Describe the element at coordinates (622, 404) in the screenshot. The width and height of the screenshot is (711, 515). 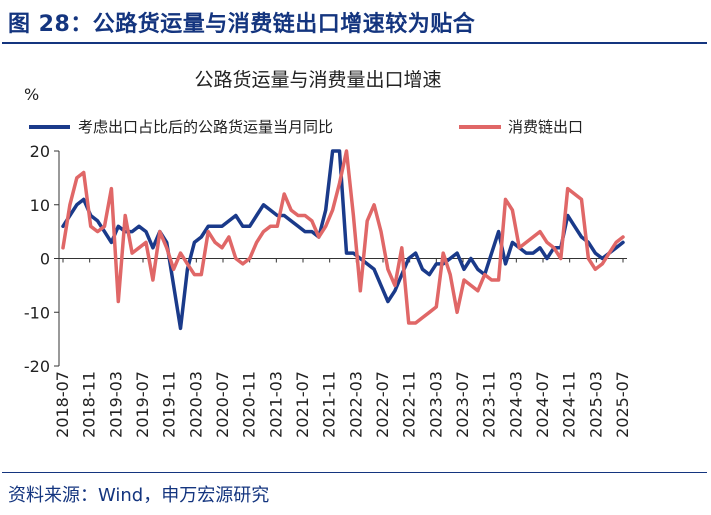
I see `x-tick-label: 2025-07` at that location.